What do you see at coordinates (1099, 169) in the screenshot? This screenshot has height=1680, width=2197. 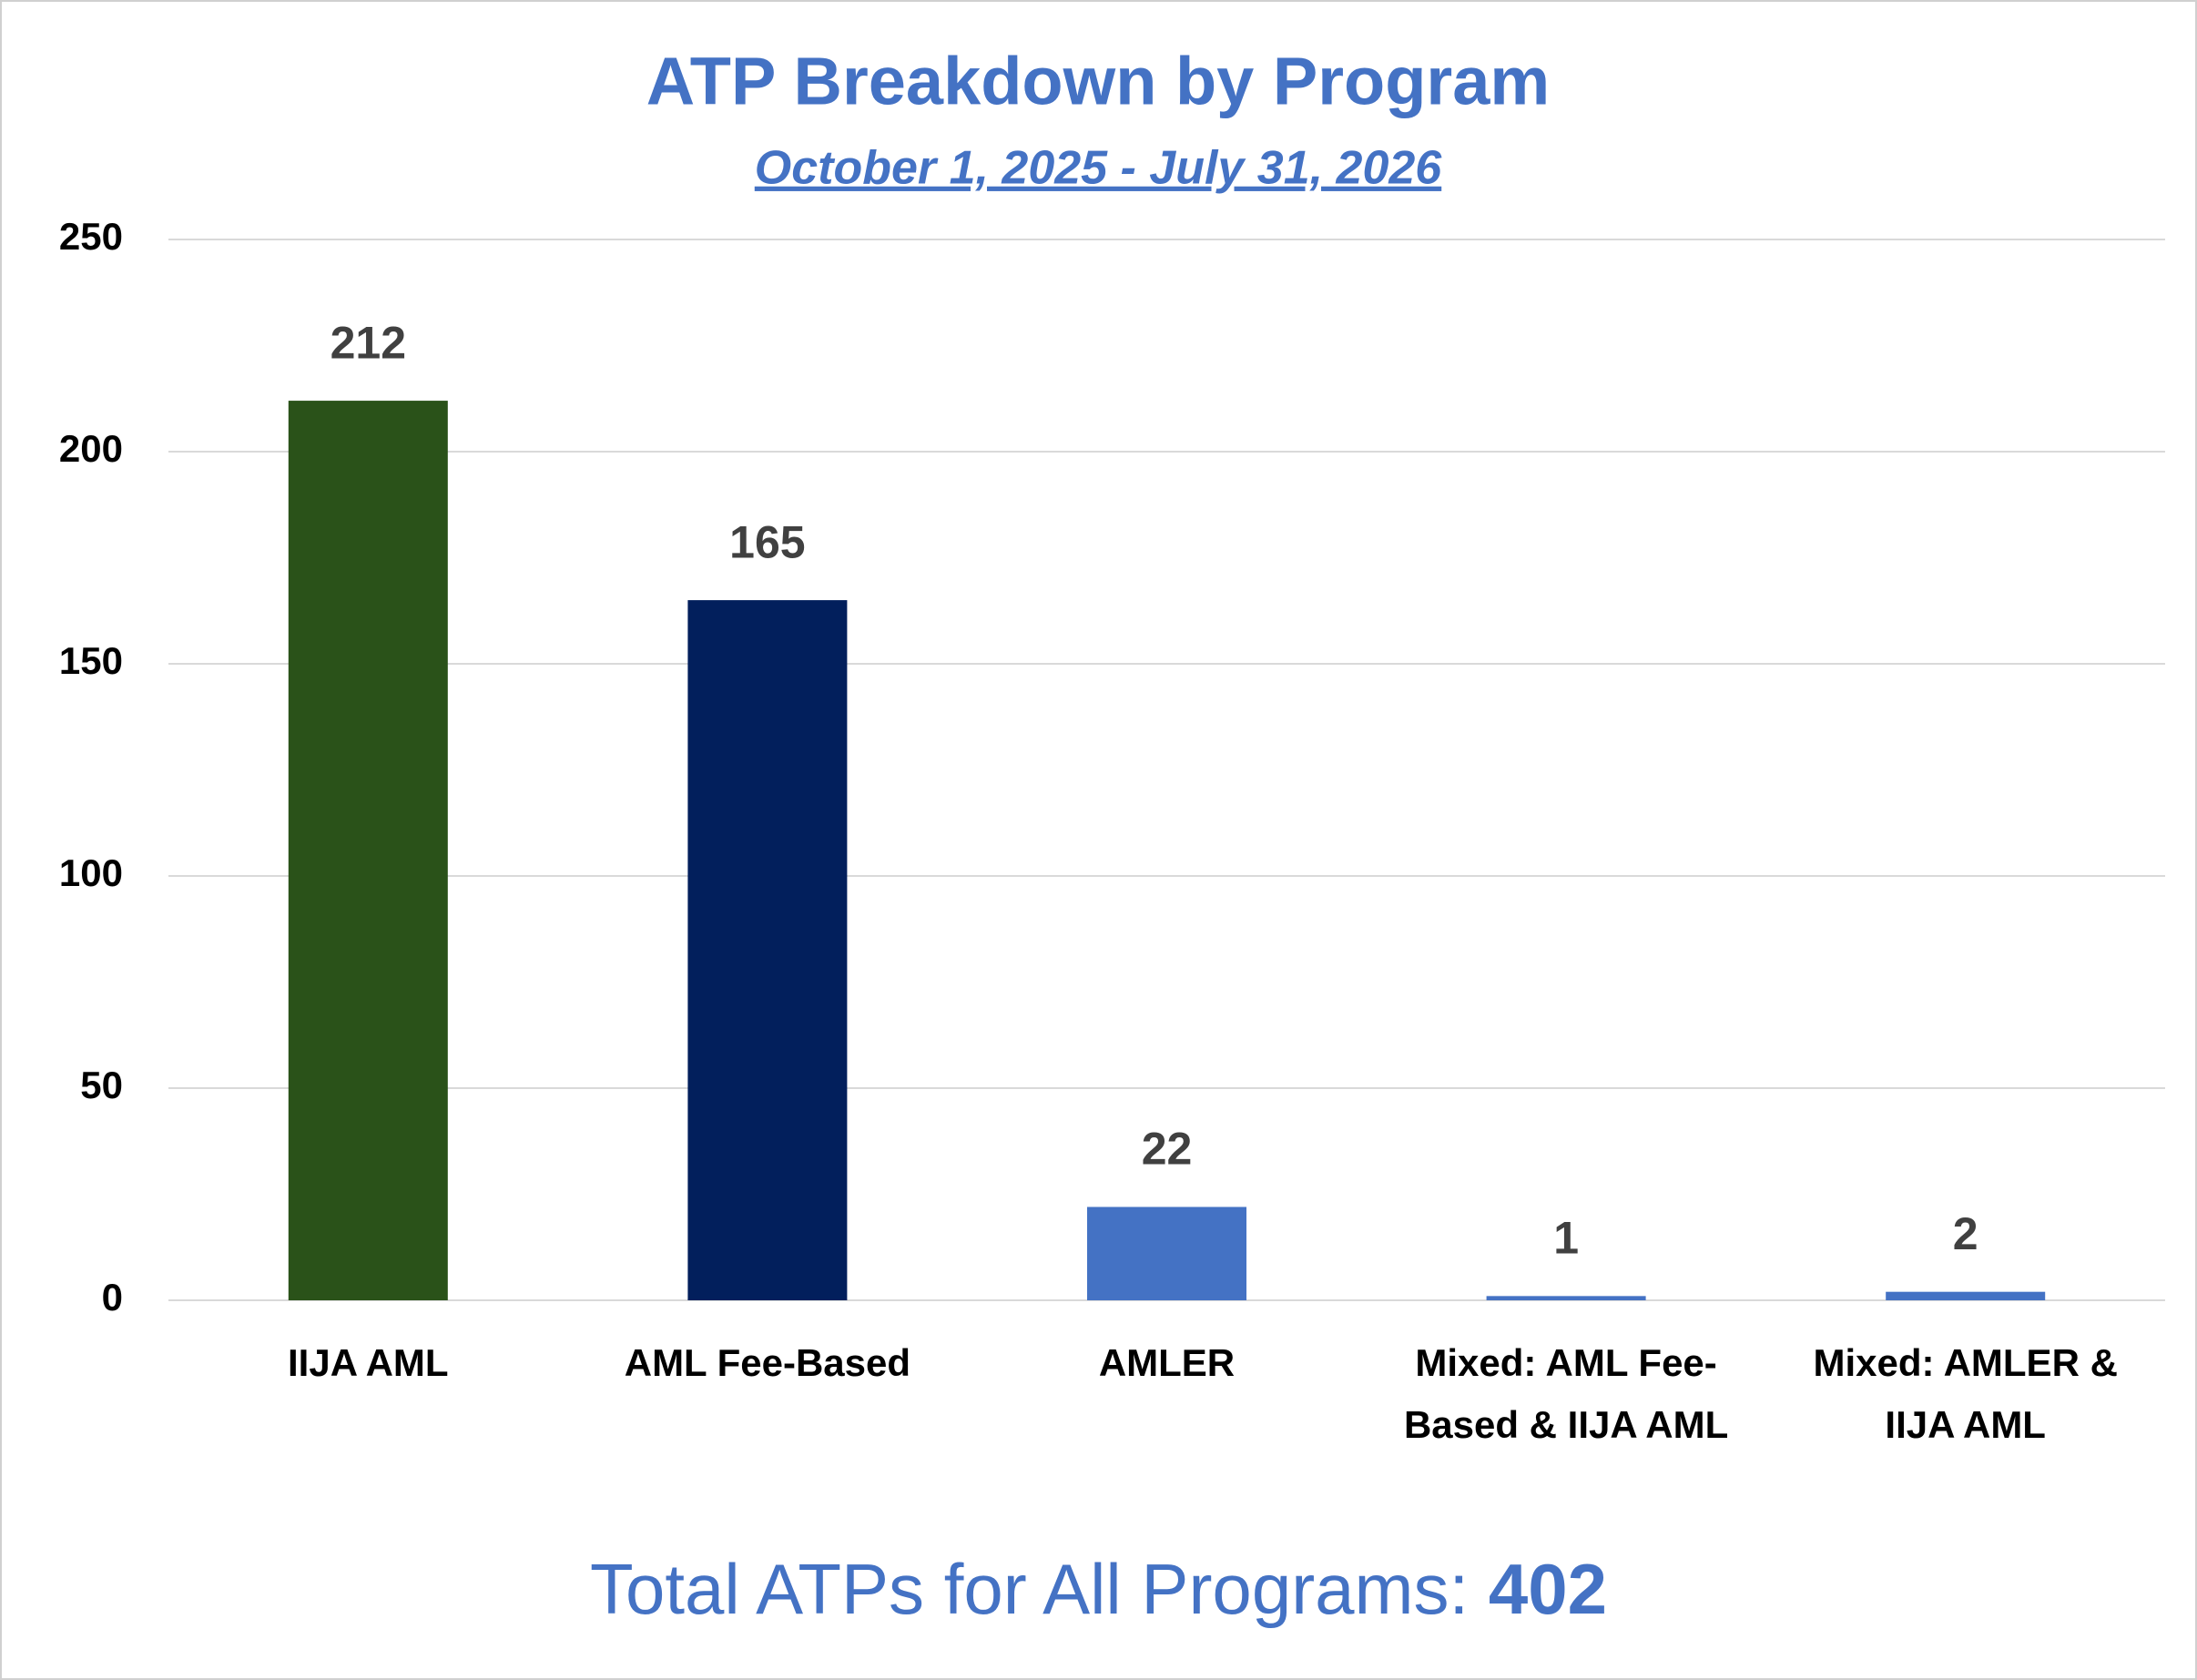 I see `chart-subtitle: October 1, 2025 - July 31, 2026` at bounding box center [1099, 169].